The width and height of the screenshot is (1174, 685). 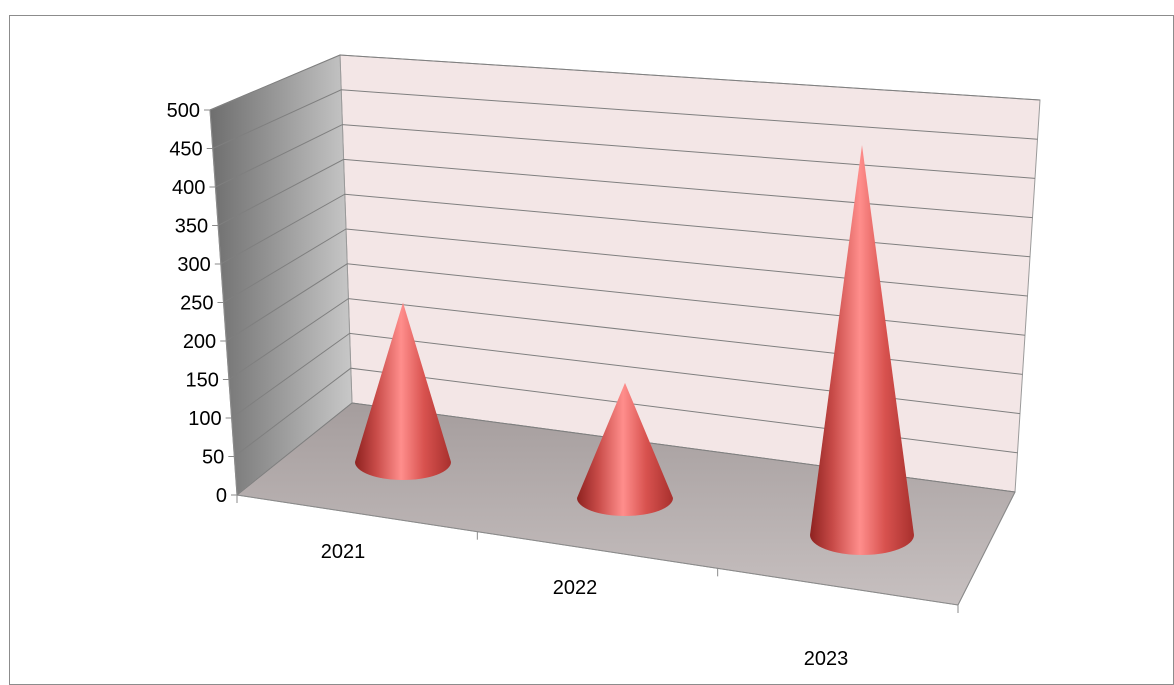 What do you see at coordinates (183, 111) in the screenshot?
I see `y-tick-label: 500` at bounding box center [183, 111].